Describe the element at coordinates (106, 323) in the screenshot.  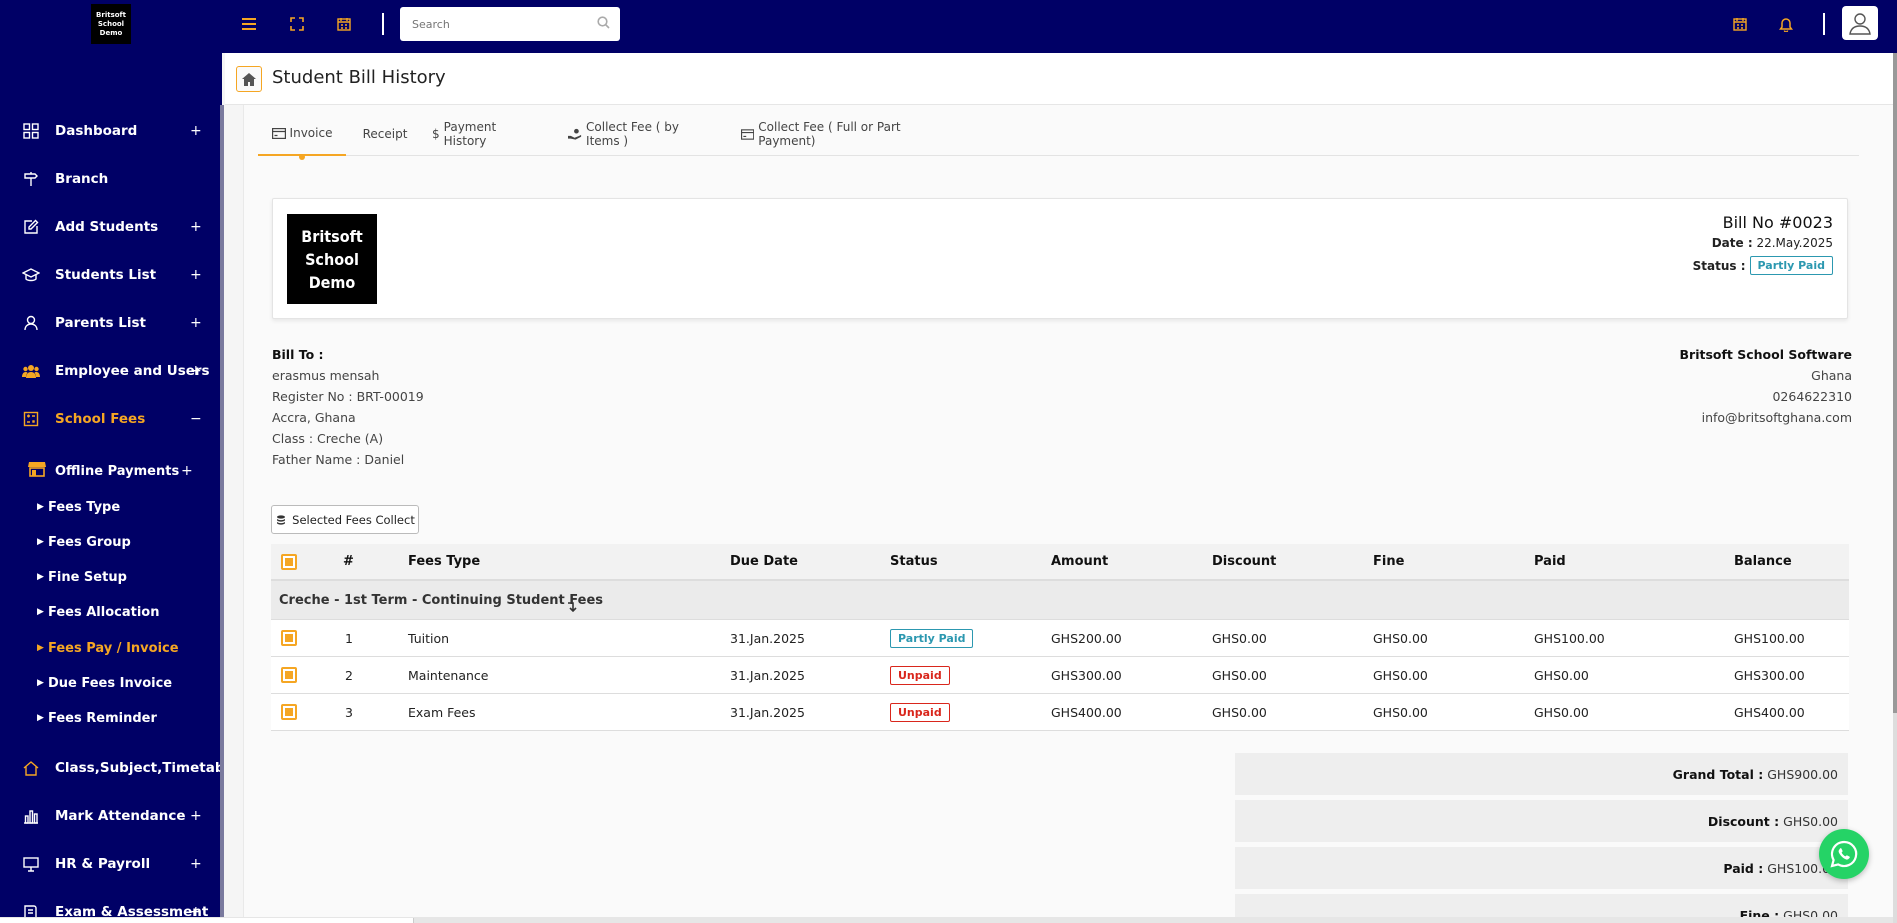
I see `sidebar-item-parents-list: Parents List +` at that location.